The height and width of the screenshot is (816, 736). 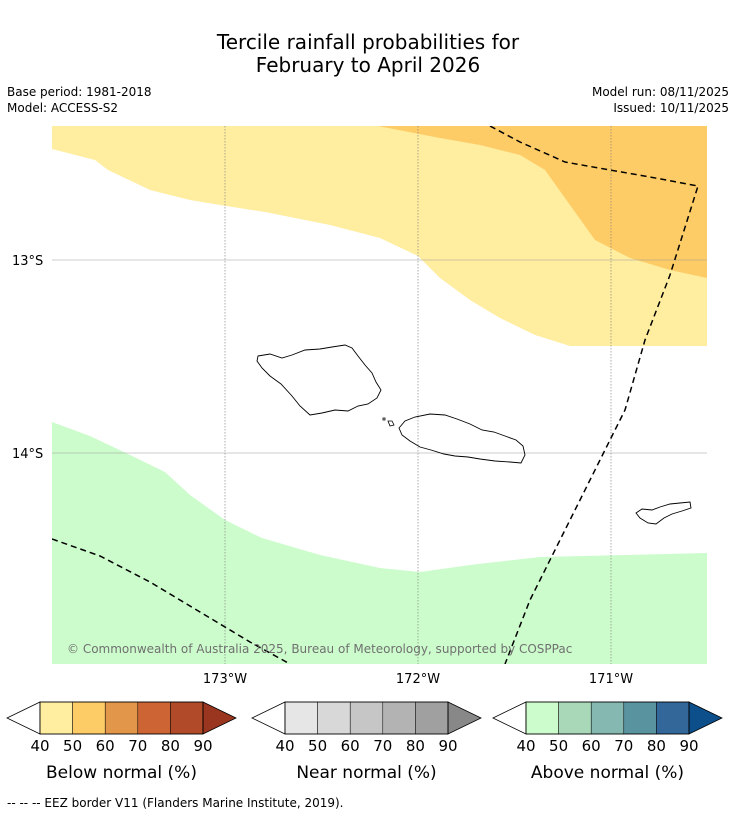 What do you see at coordinates (660, 92) in the screenshot?
I see `model-run: Model run: 08/11/2025` at bounding box center [660, 92].